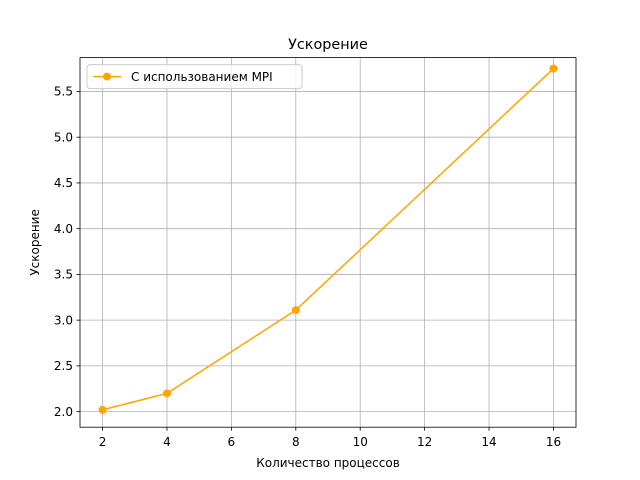 This screenshot has width=640, height=480. What do you see at coordinates (103, 442) in the screenshot?
I see `x-tick-label: 2` at bounding box center [103, 442].